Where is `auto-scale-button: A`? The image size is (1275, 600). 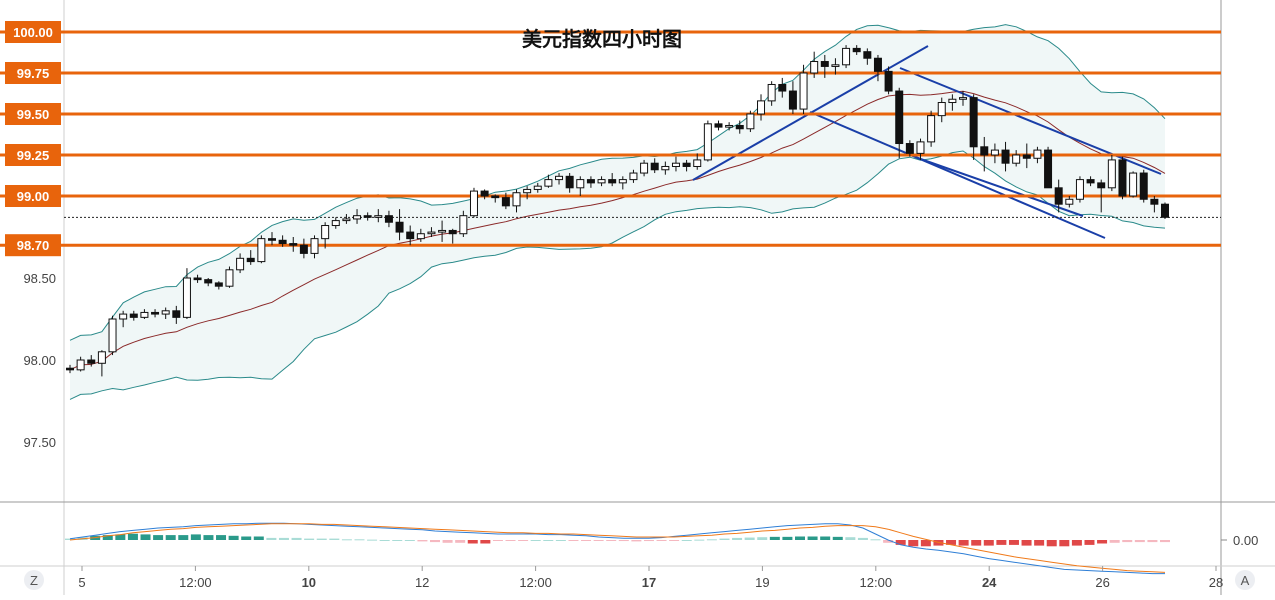
auto-scale-button: A is located at coordinates (1245, 580).